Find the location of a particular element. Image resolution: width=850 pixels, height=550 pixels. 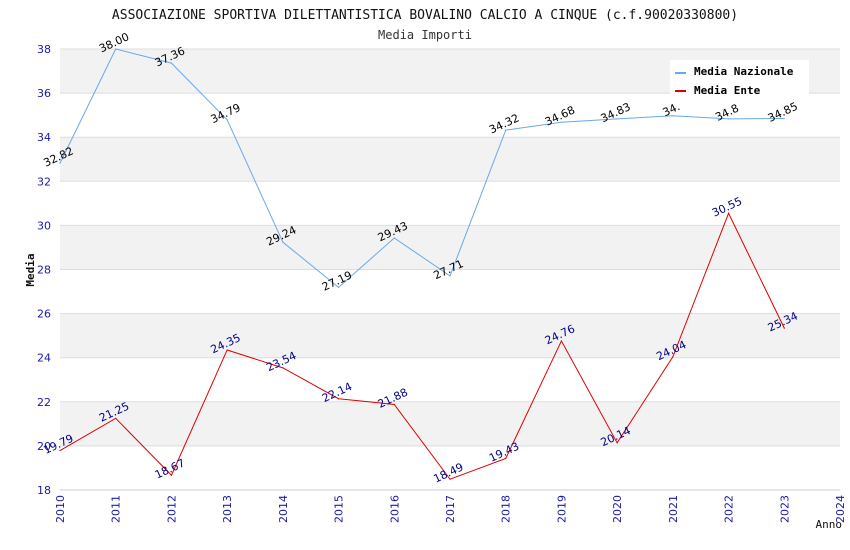

y-tick-label: 22 is located at coordinates (44, 402).